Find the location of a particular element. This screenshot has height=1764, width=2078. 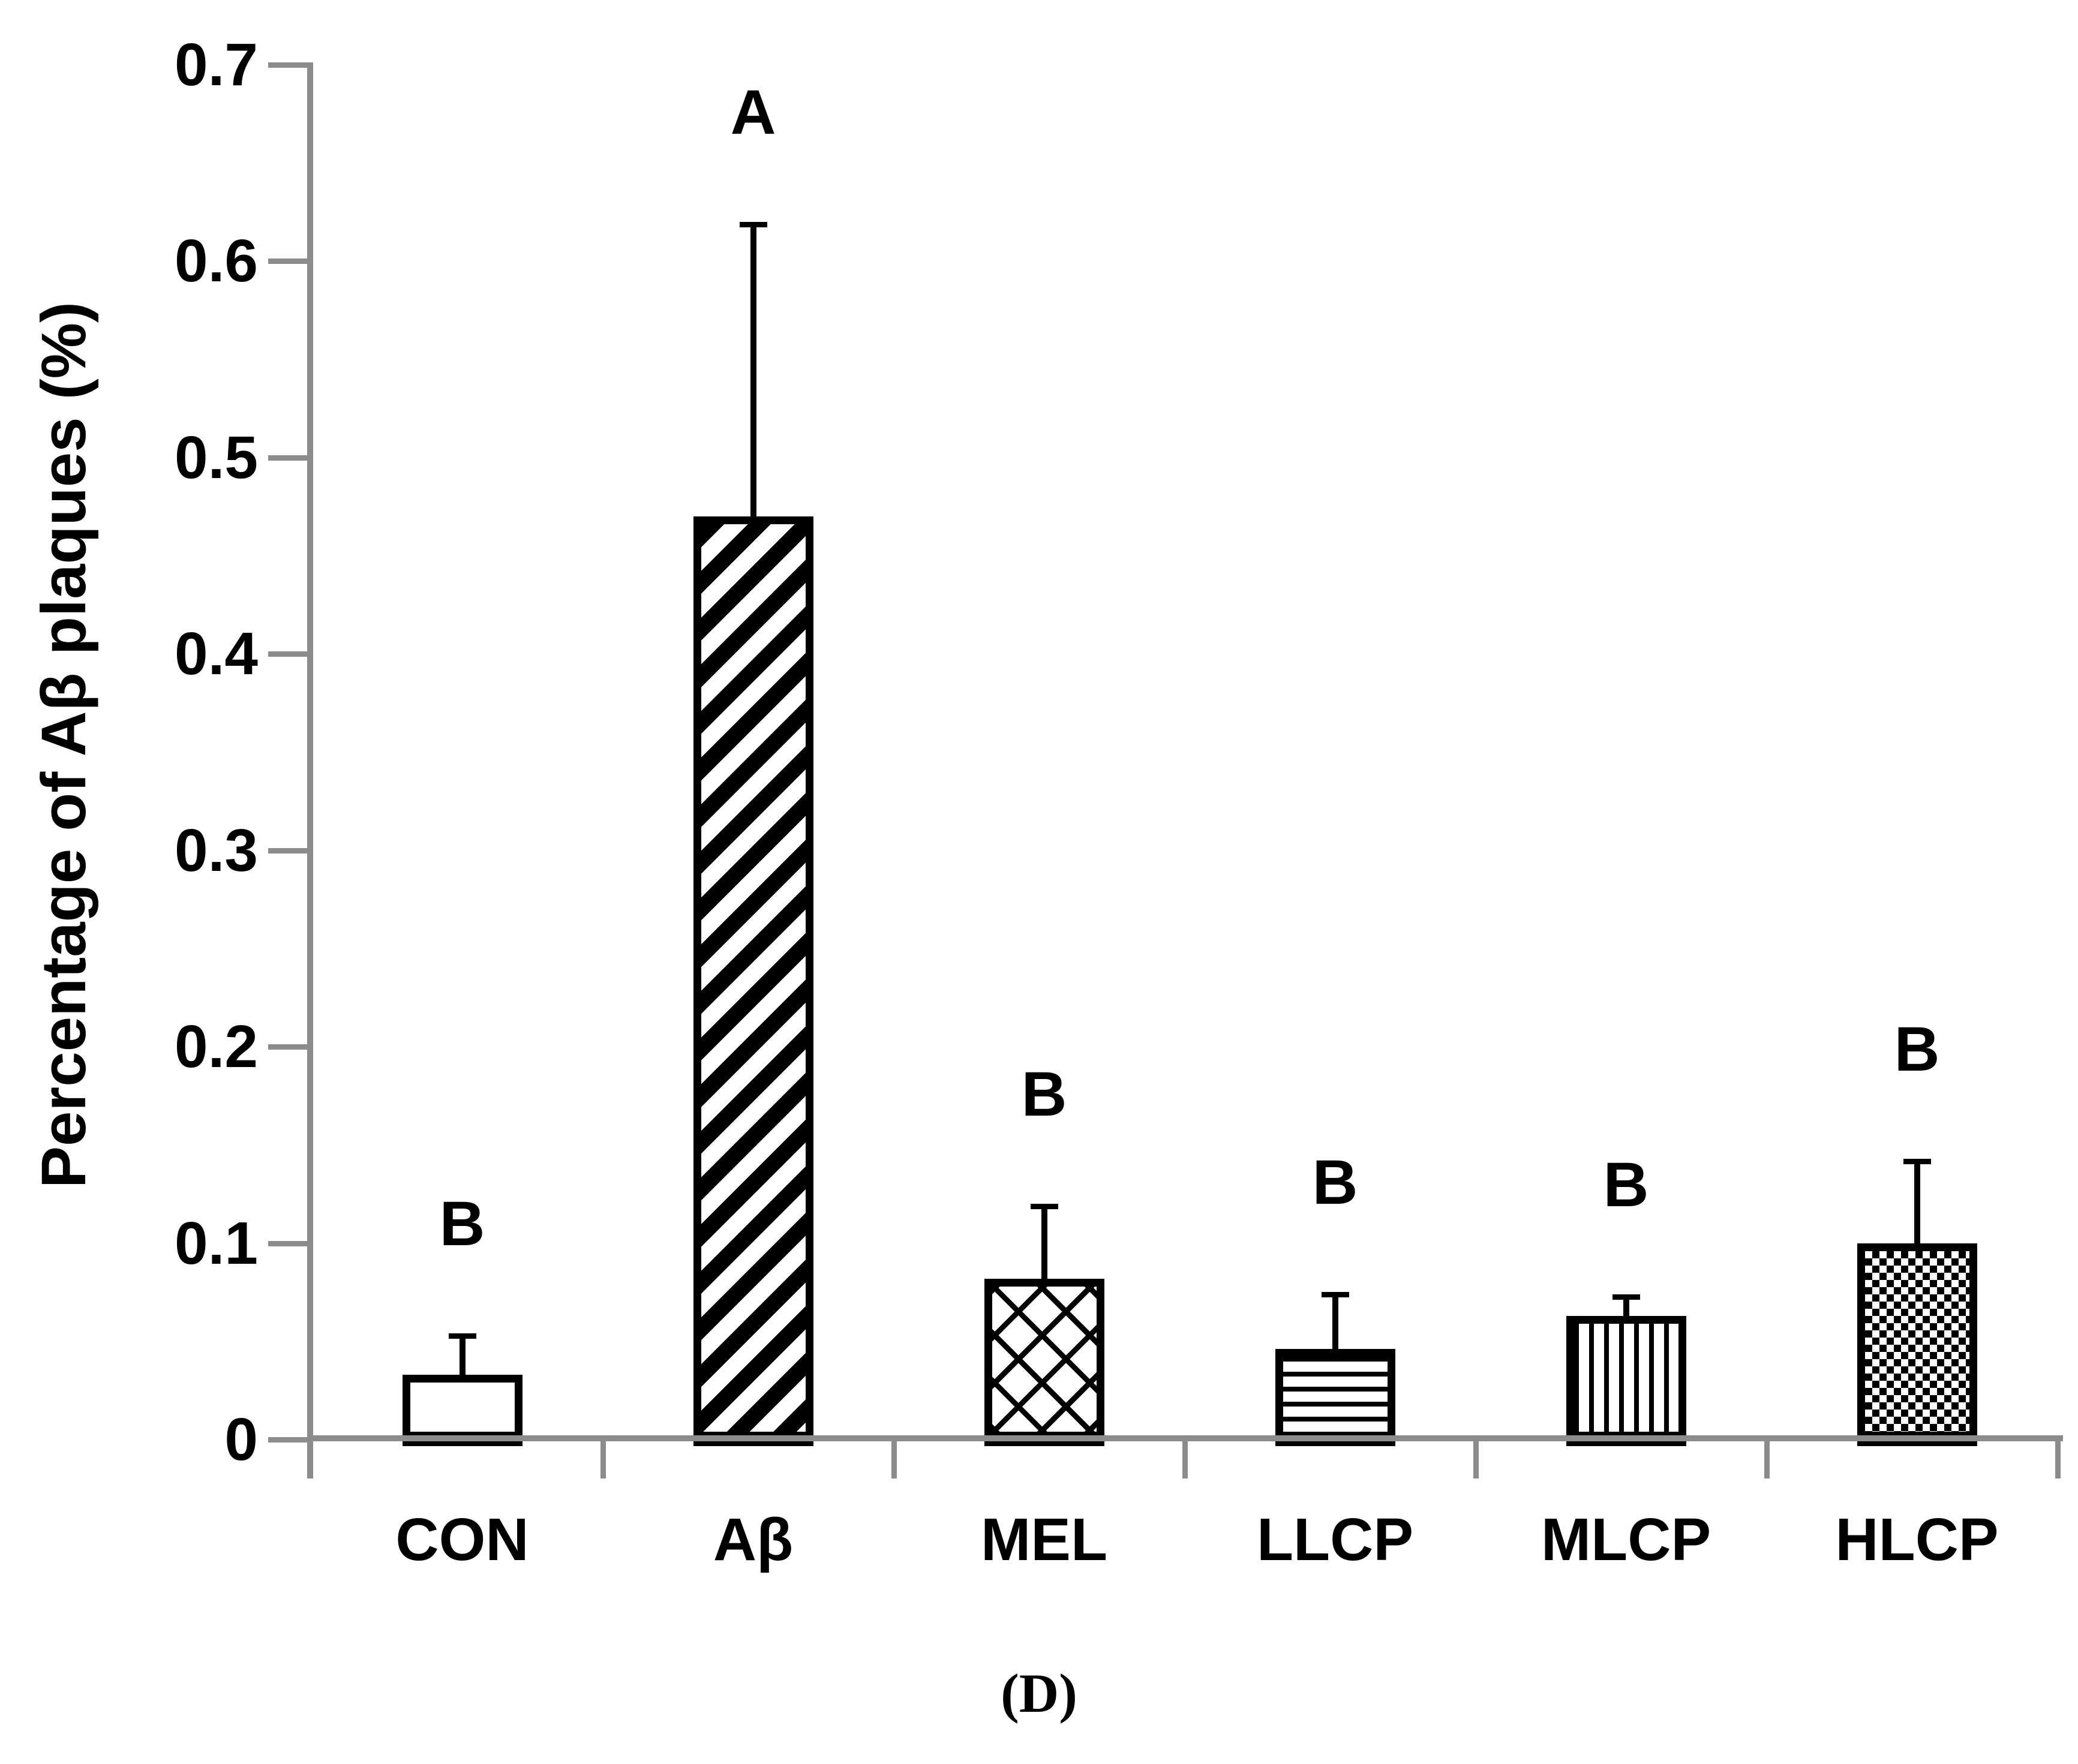

y-axis-line is located at coordinates (310, 770).